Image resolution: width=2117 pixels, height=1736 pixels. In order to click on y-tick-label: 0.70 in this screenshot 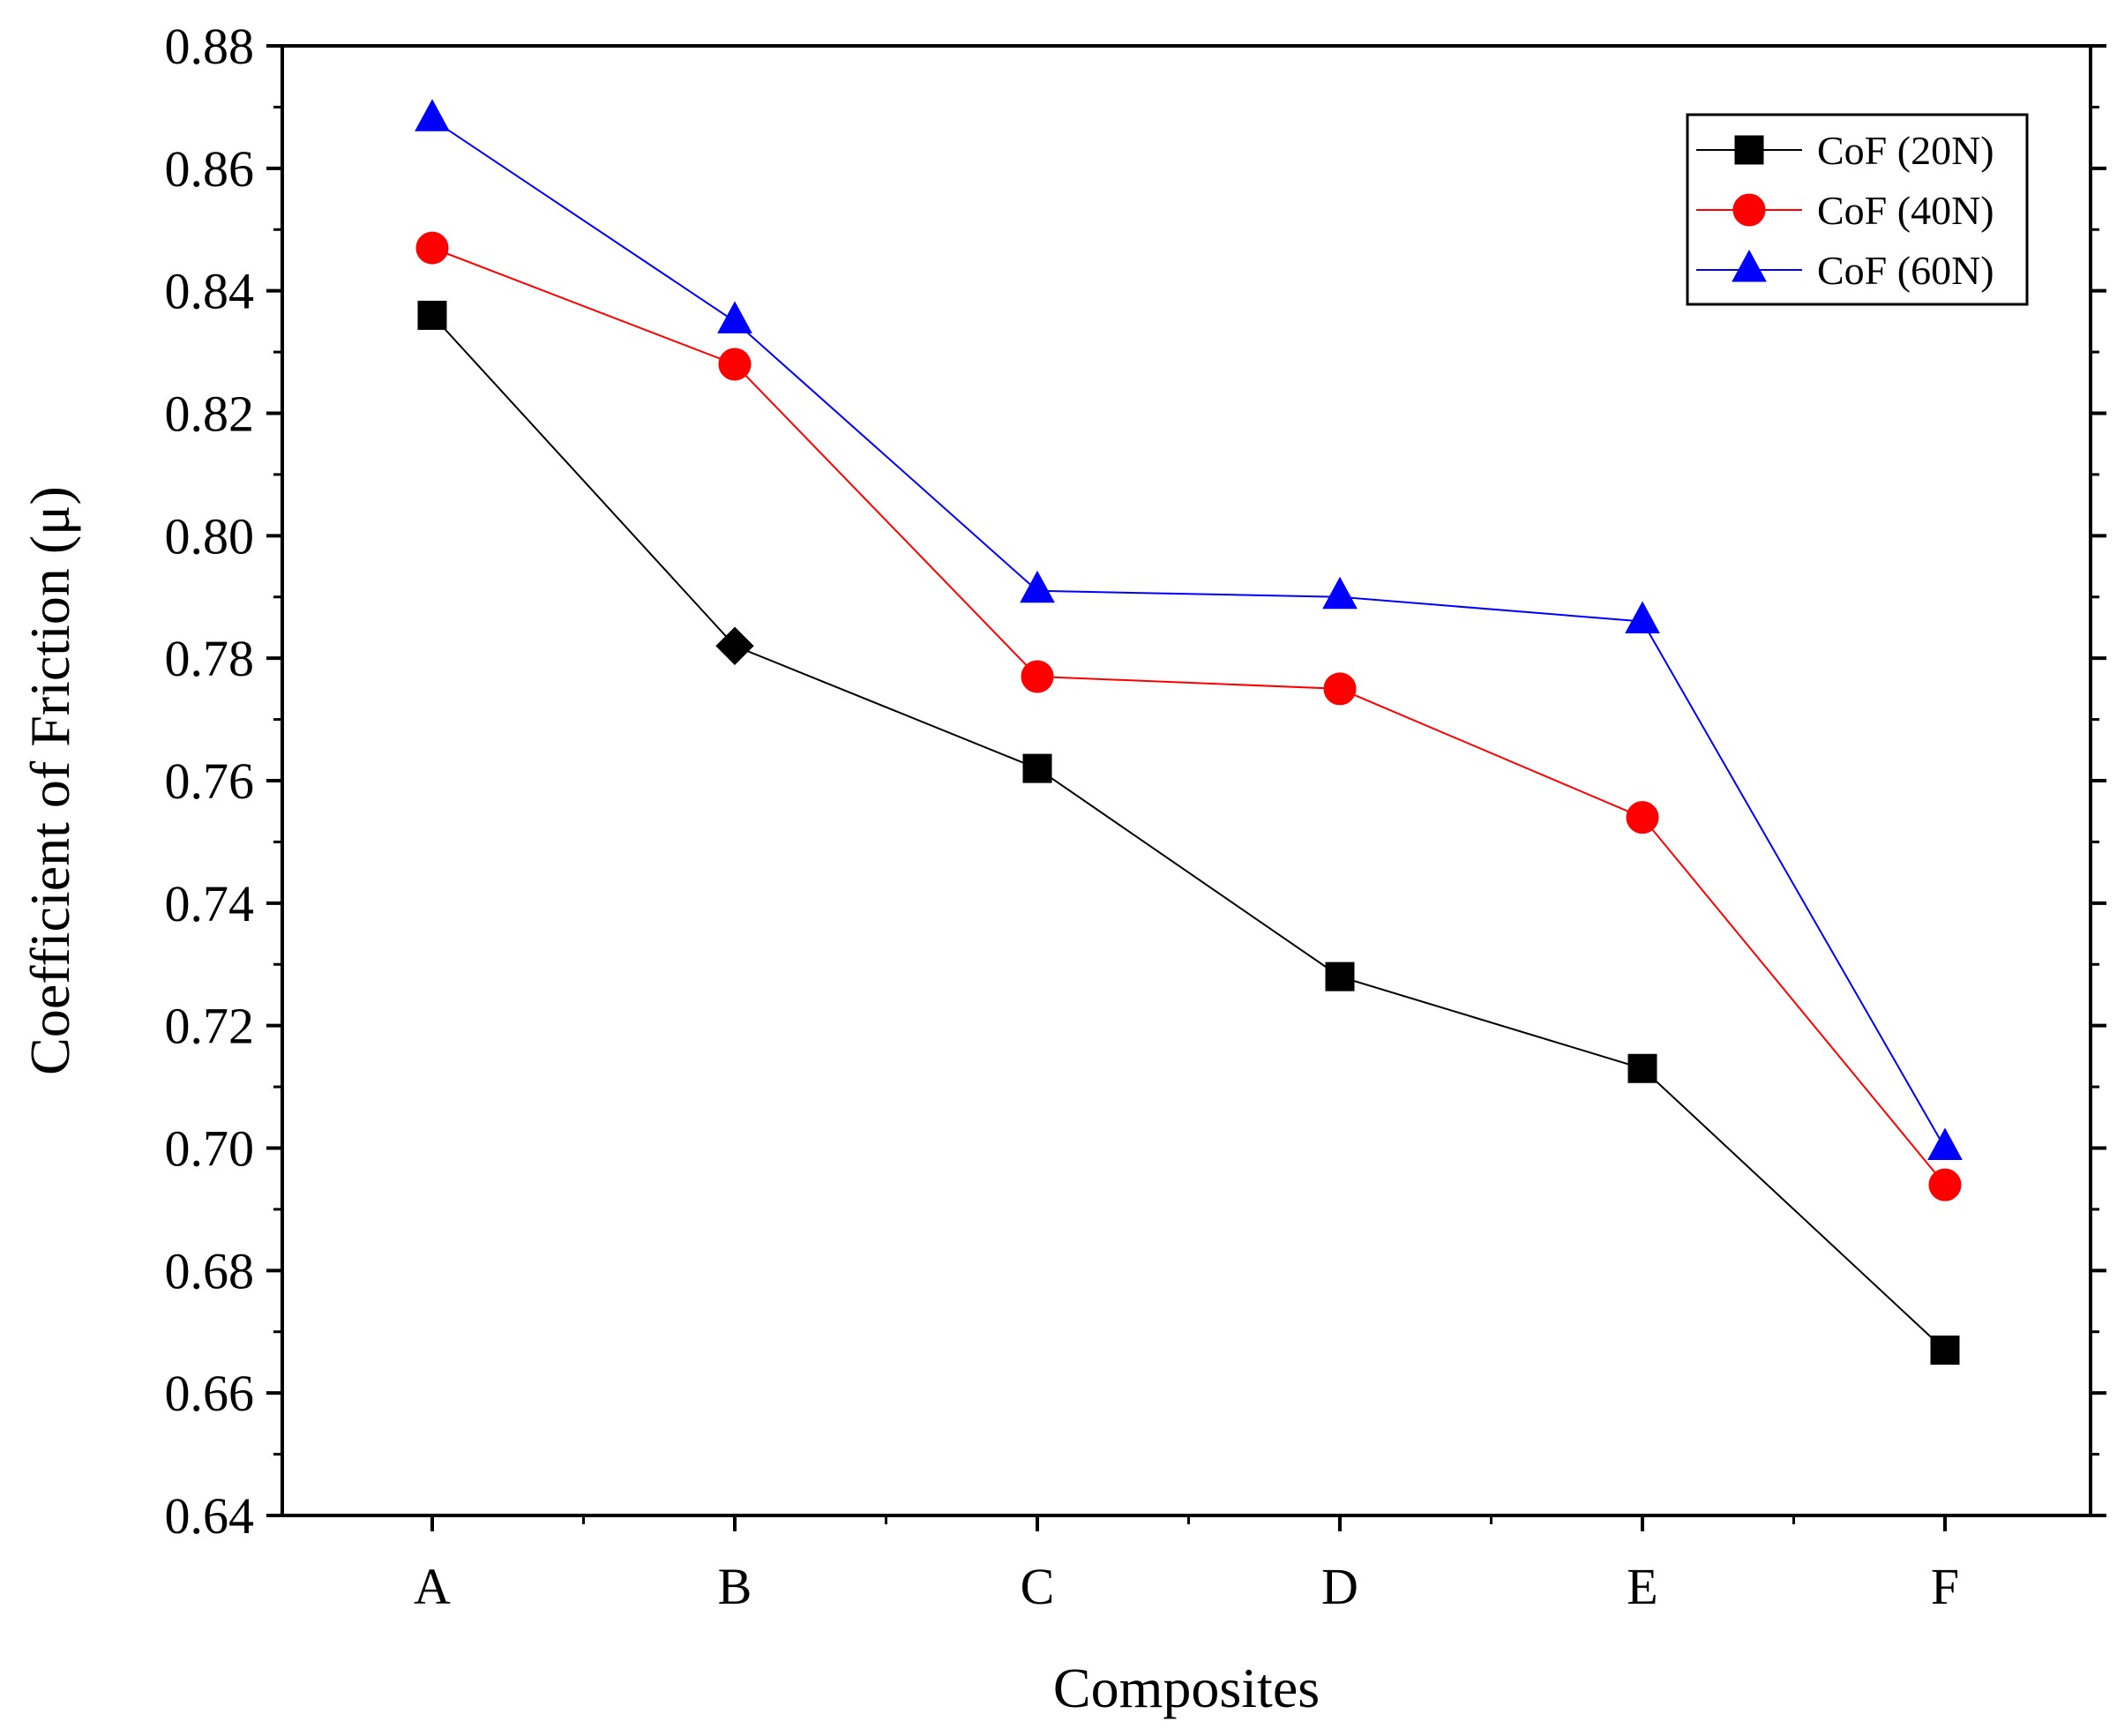, I will do `click(210, 1149)`.